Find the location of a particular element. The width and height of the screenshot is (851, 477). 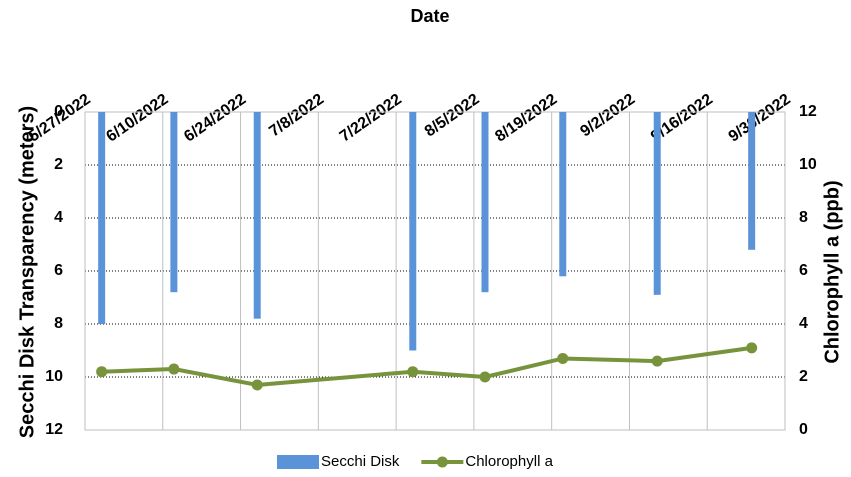

y2-tick-label: 2 is located at coordinates (803, 376).